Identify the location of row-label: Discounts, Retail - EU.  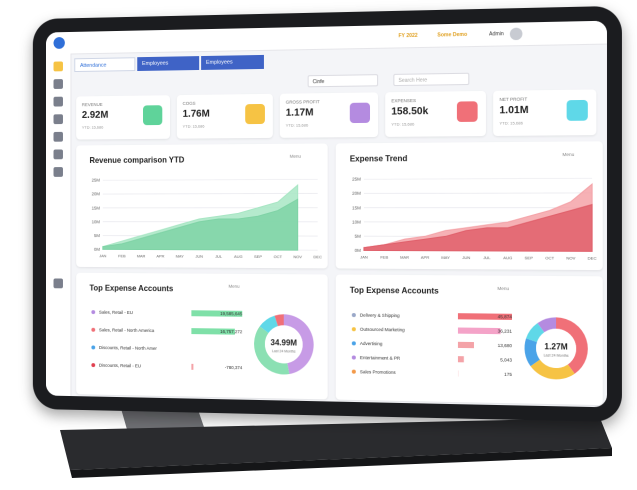
(120, 366).